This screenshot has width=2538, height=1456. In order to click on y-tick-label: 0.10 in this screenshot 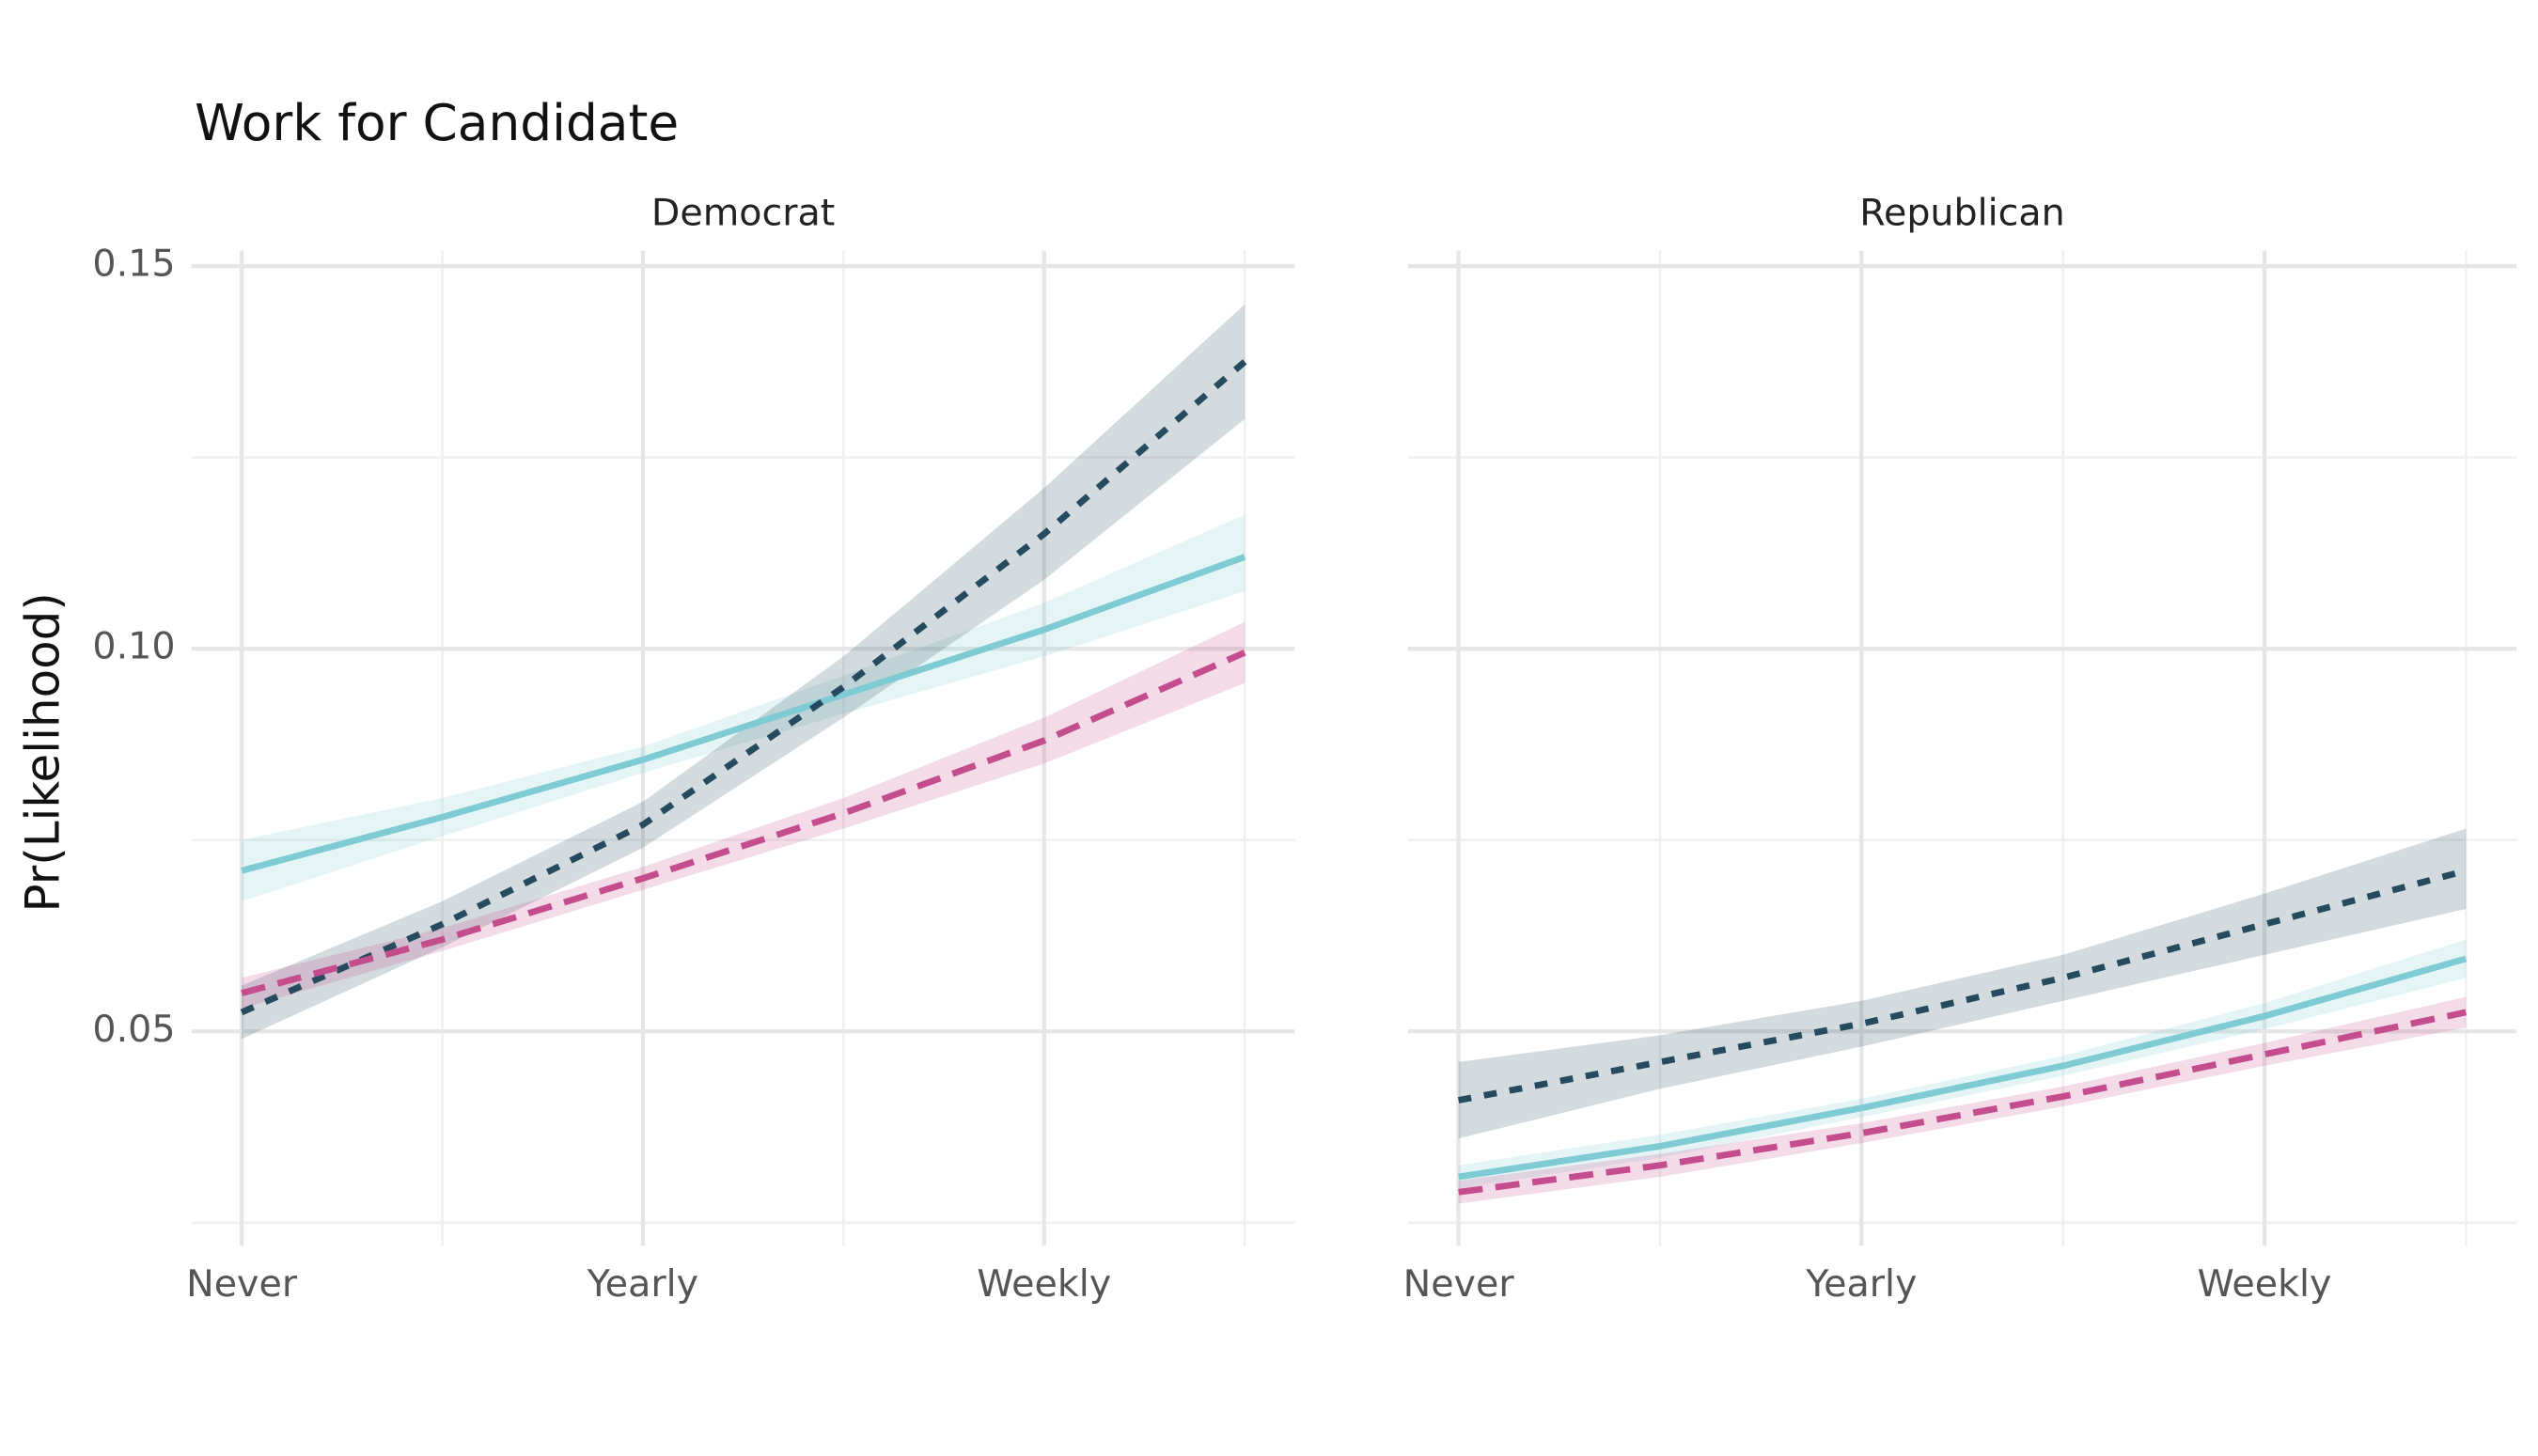, I will do `click(133, 647)`.